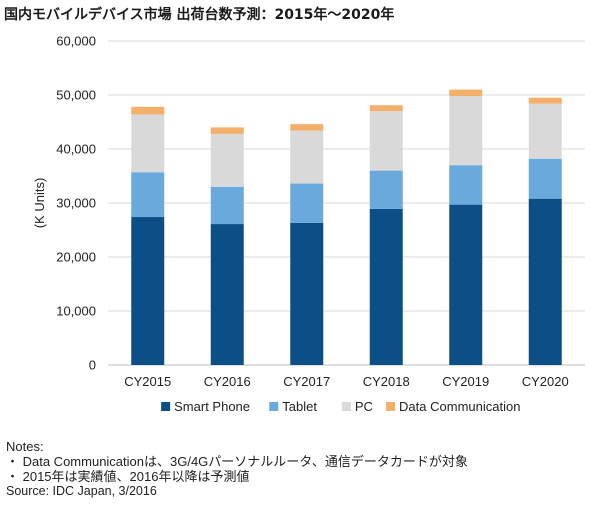  What do you see at coordinates (346, 381) in the screenshot?
I see `x-axis: CY2015 CY2016 CY2017 CY2018 CY2019 CY2020` at bounding box center [346, 381].